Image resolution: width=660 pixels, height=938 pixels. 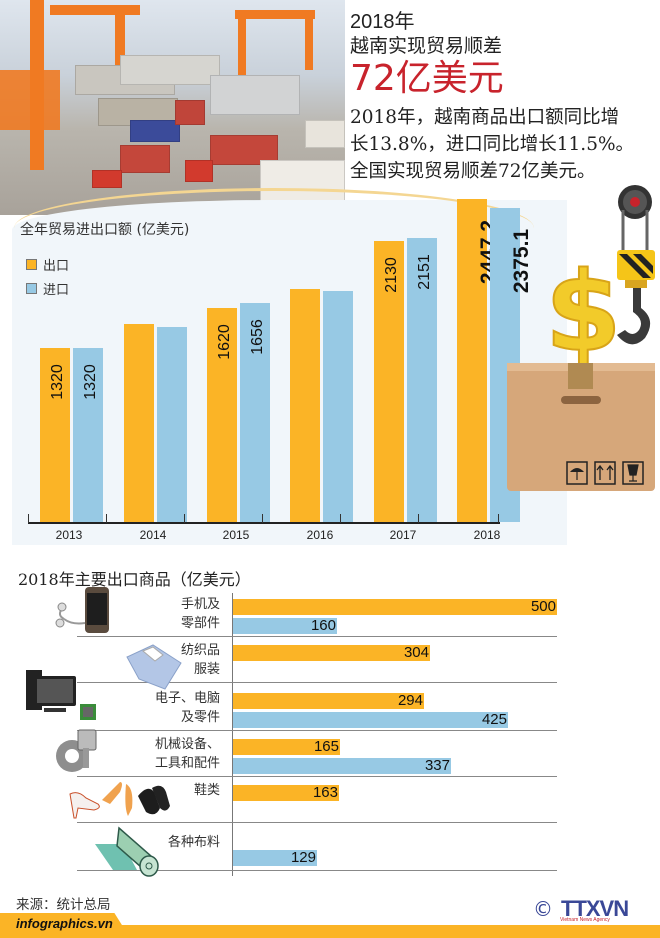 I want to click on category-label: 各种布料, so click(x=193, y=842).